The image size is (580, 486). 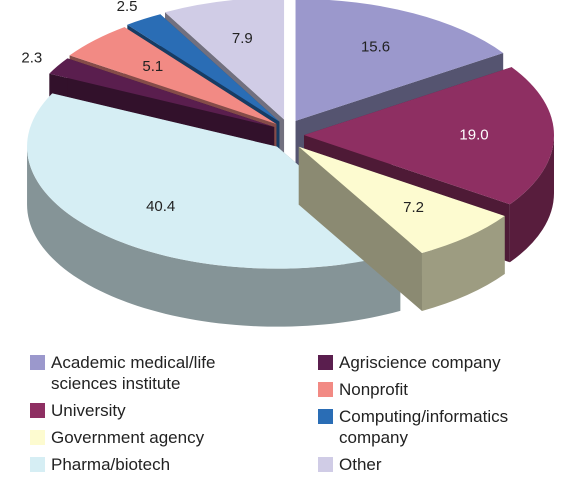 What do you see at coordinates (152, 66) in the screenshot?
I see `data-label: 5.1` at bounding box center [152, 66].